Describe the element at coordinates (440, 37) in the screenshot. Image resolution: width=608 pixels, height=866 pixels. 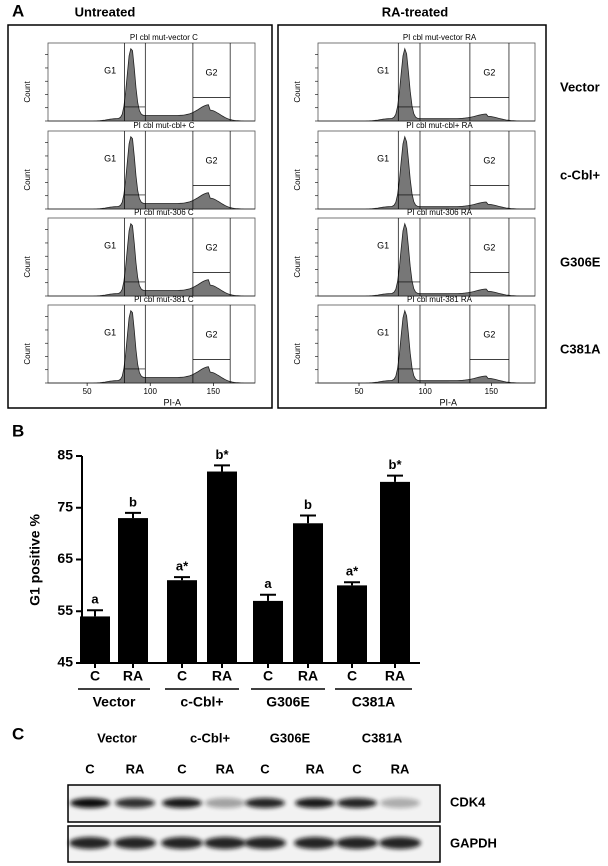
I see `plot-title: PI cbl mut-vector RA` at that location.